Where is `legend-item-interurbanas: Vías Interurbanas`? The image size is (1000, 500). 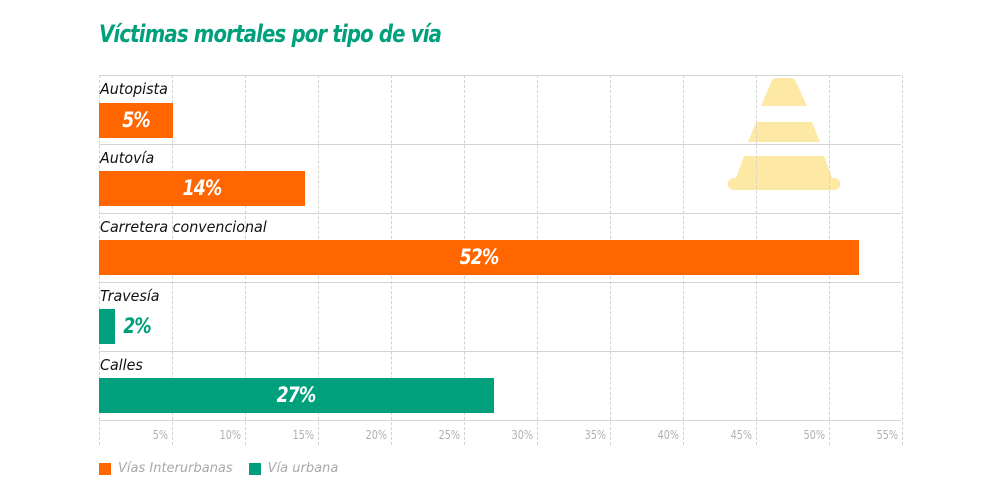
legend-item-interurbanas: Vías Interurbanas is located at coordinates (166, 468).